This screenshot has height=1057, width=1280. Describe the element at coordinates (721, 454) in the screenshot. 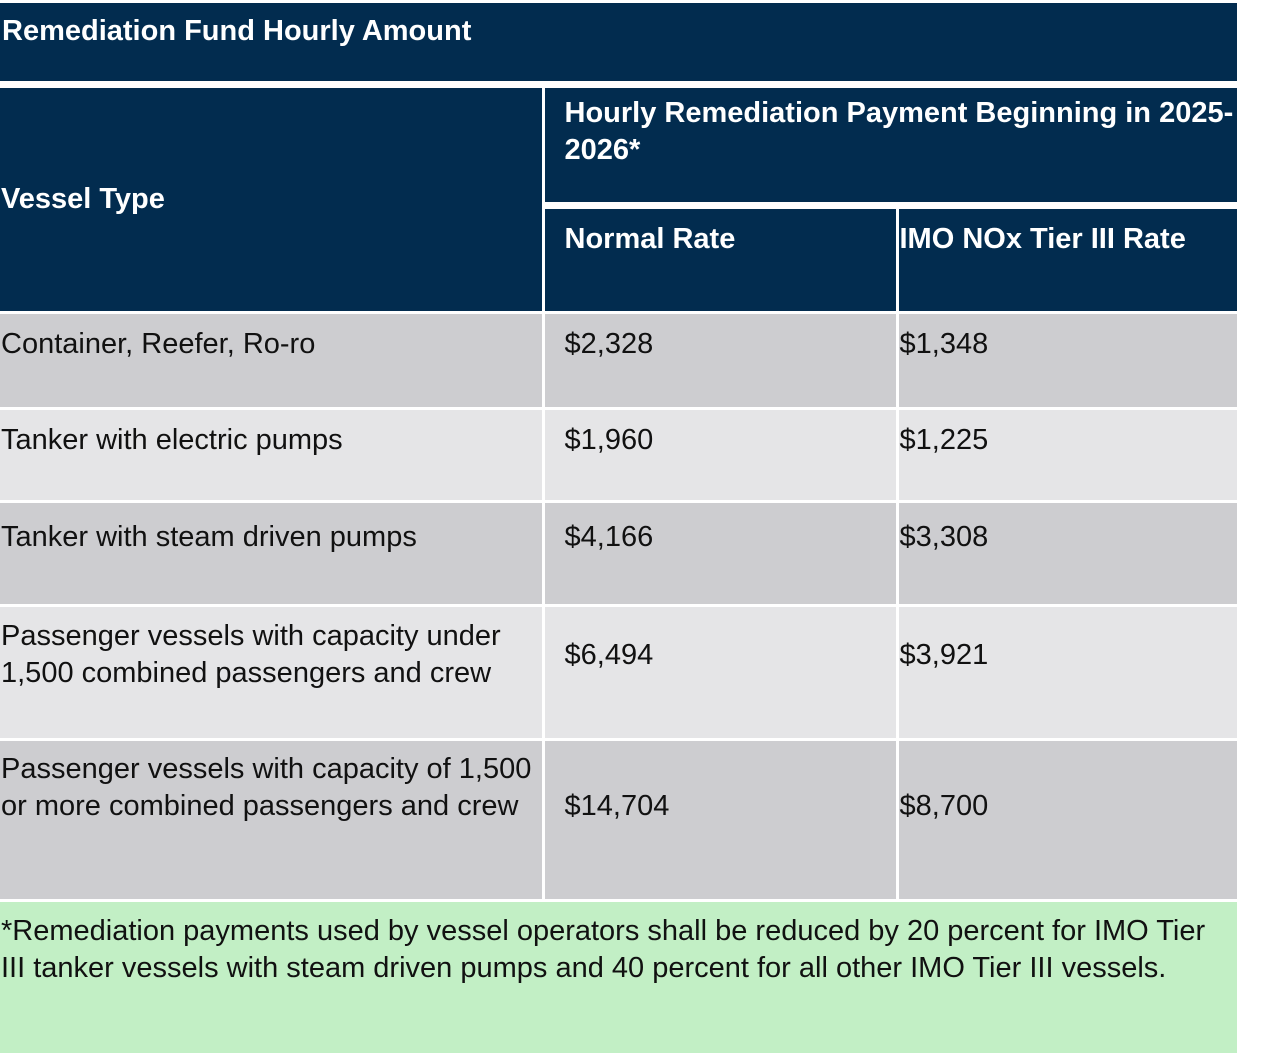

I see `normal-rate-cell: $1,960` at that location.